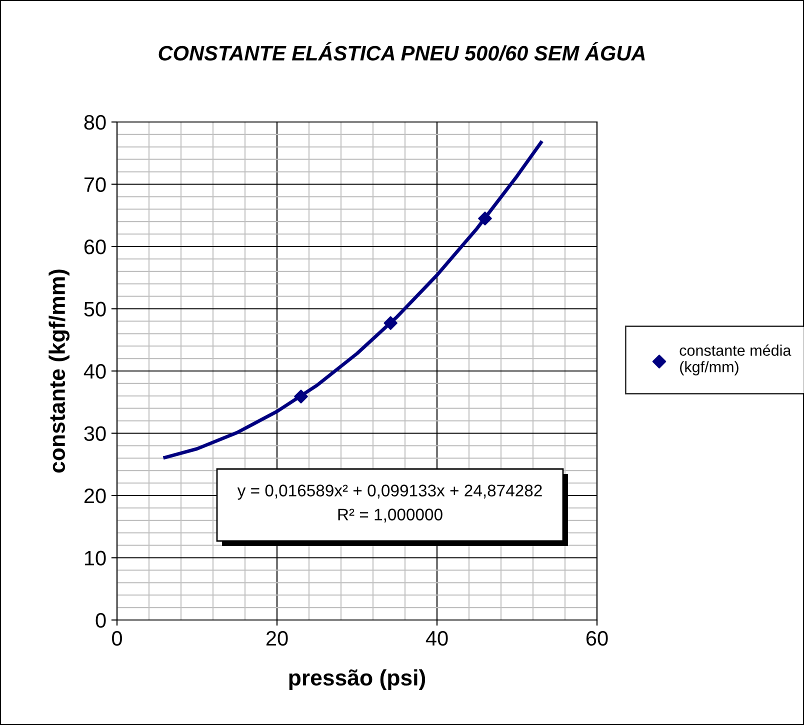  What do you see at coordinates (437, 638) in the screenshot?
I see `x-tick-label: 40` at bounding box center [437, 638].